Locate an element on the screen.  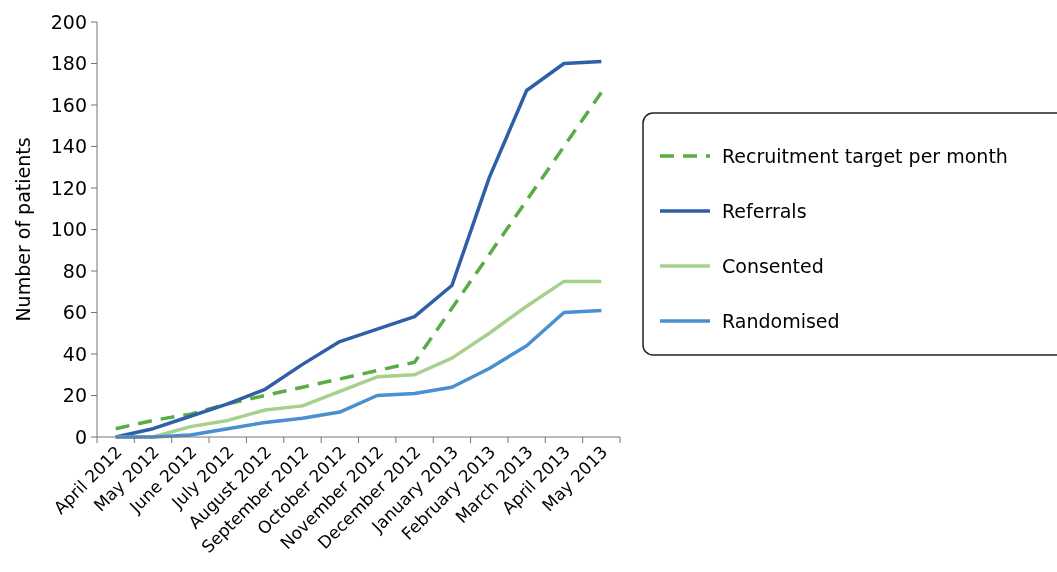
legend-label: Randomised is located at coordinates (781, 320).